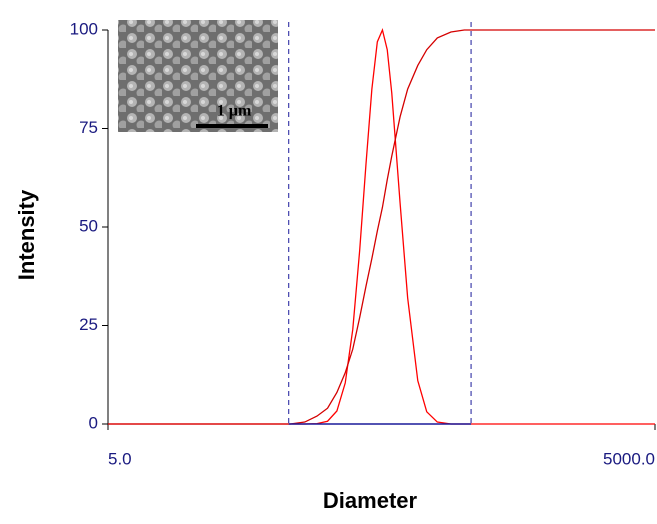  I want to click on y-tick-label: 50, so click(88, 225).